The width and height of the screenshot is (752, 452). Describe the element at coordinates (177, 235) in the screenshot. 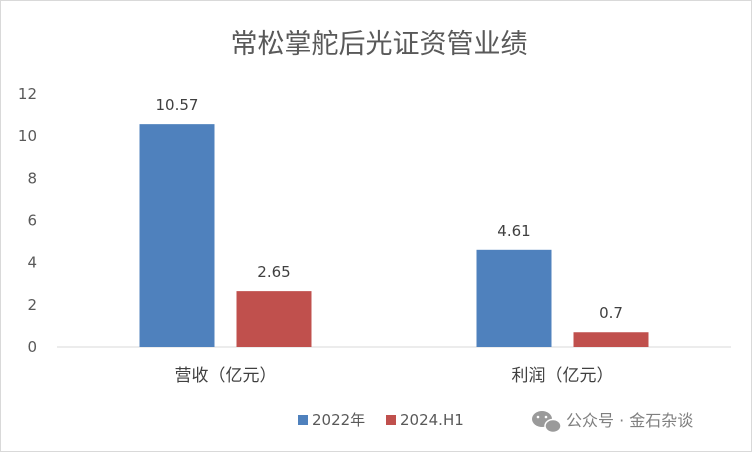

I see `bar-2022-revenue` at that location.